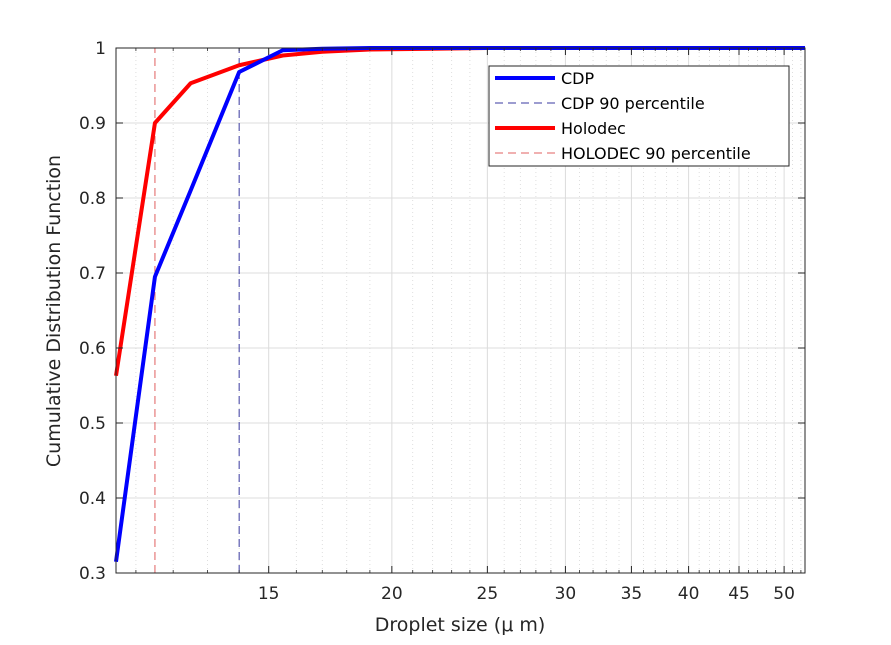 This screenshot has width=891, height=645. I want to click on y-tick-label: 0.9, so click(92, 124).